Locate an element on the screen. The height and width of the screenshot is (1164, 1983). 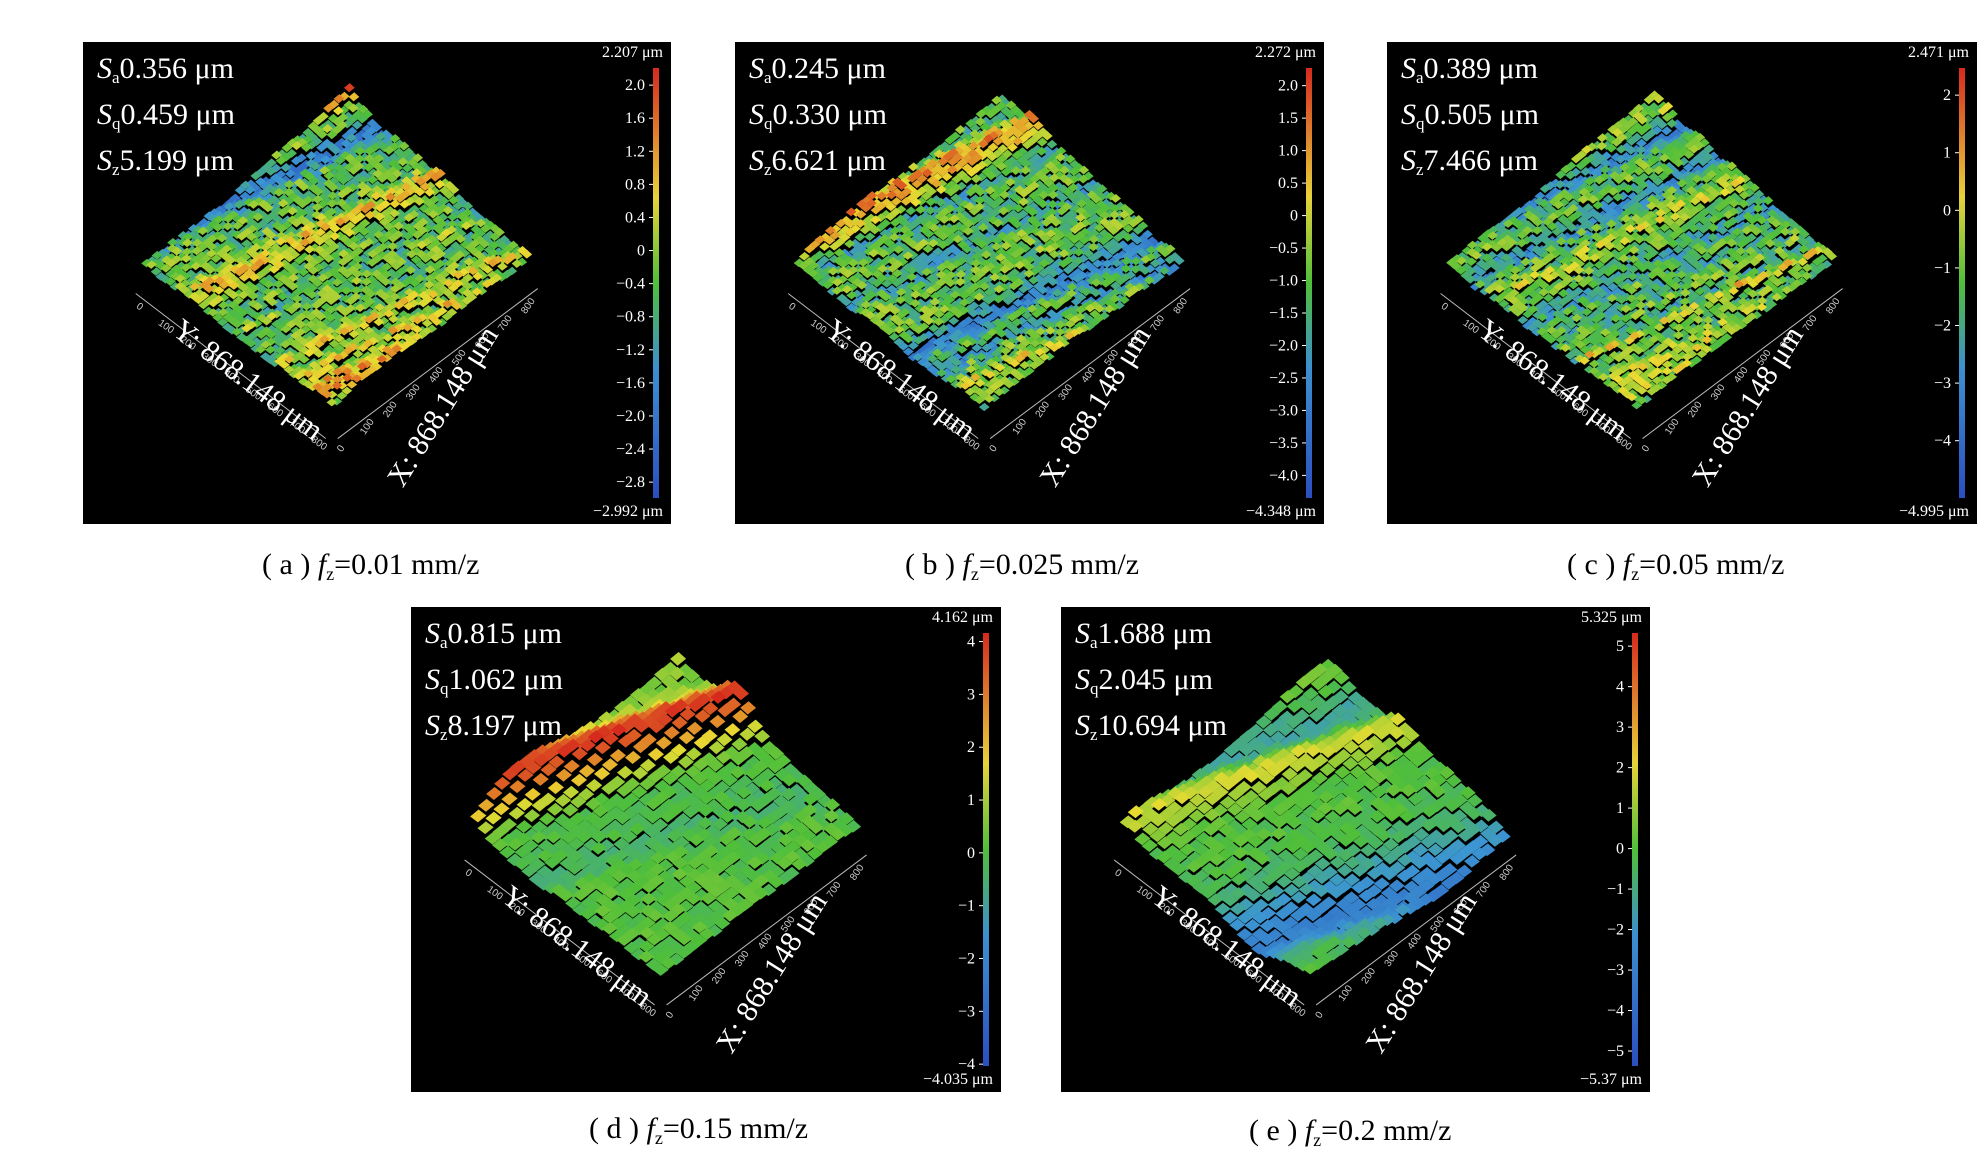
colorbar-tick-label: 1 is located at coordinates (1620, 808).